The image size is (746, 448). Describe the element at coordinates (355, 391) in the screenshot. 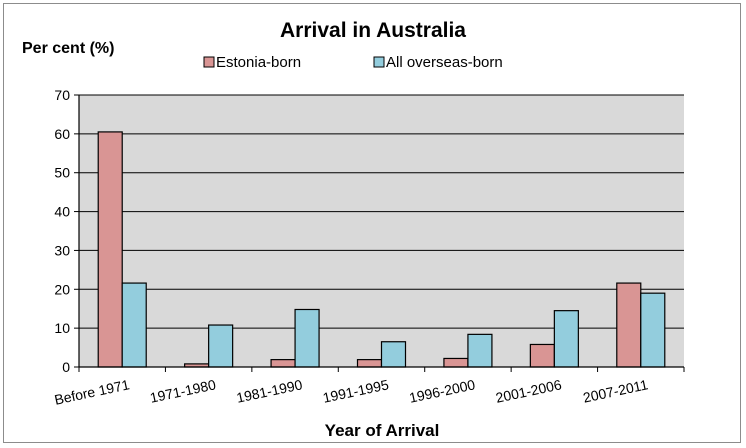

I see `x-tick-label-1991-1995: 1991-1995` at that location.